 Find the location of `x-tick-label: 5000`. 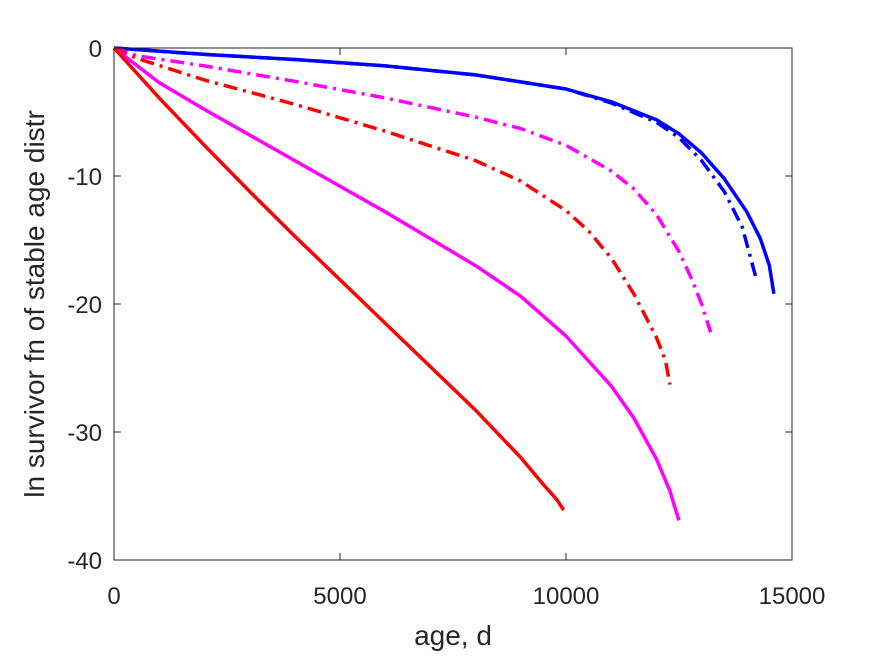

x-tick-label: 5000 is located at coordinates (339, 596).